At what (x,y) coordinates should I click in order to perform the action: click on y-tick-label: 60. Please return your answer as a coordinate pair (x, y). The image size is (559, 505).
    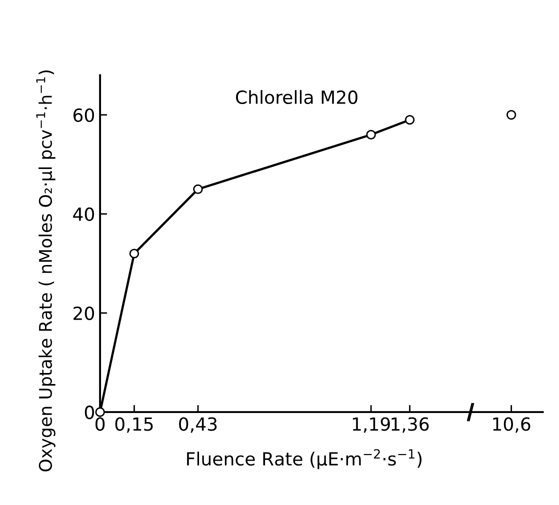
    Looking at the image, I should click on (83, 115).